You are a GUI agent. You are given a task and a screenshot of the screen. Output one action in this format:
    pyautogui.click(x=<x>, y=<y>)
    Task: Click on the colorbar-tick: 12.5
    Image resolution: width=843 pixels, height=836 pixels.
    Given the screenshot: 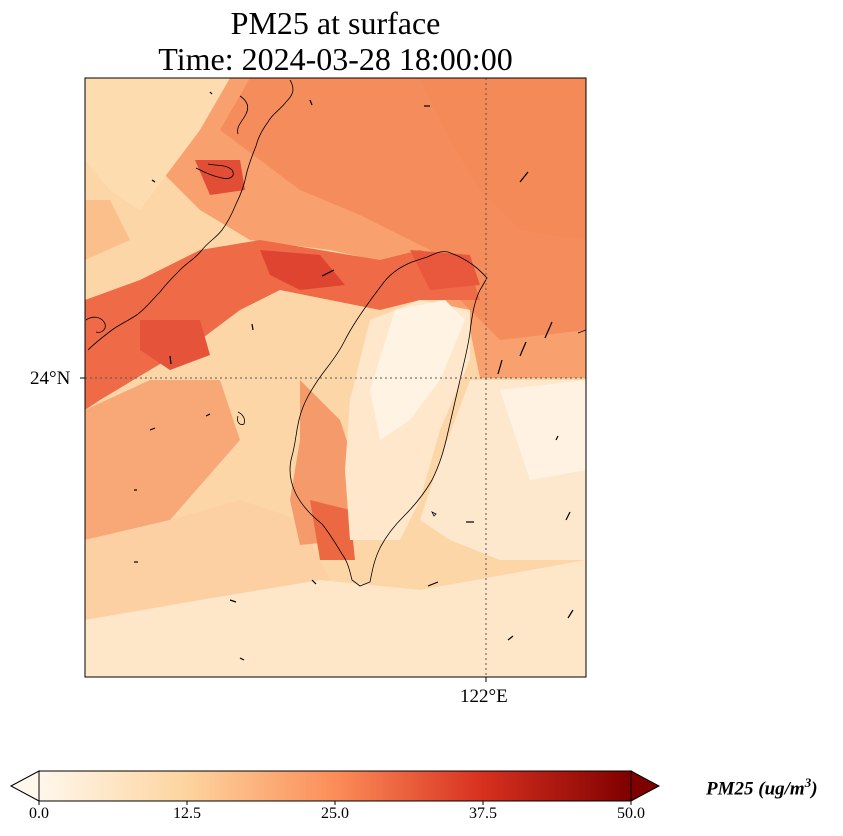 What is the action you would take?
    pyautogui.click(x=187, y=813)
    